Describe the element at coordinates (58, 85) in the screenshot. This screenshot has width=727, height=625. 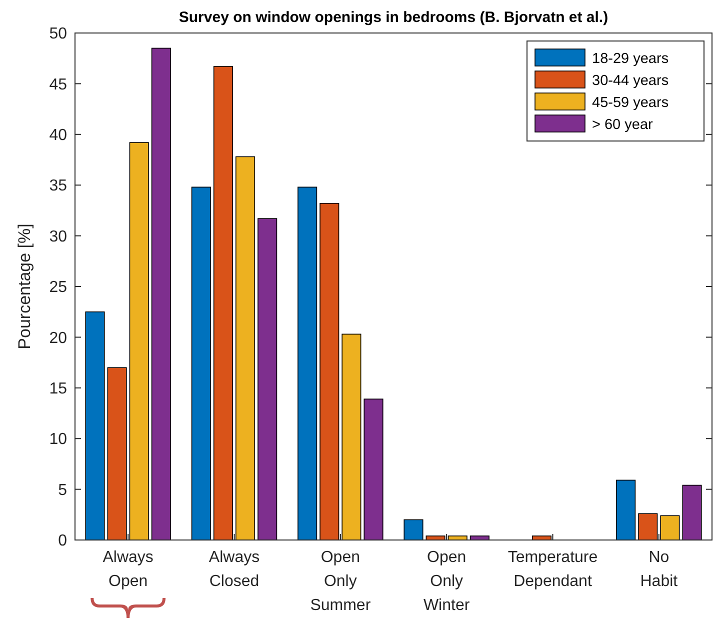
I see `y-tick-label: 45` at that location.